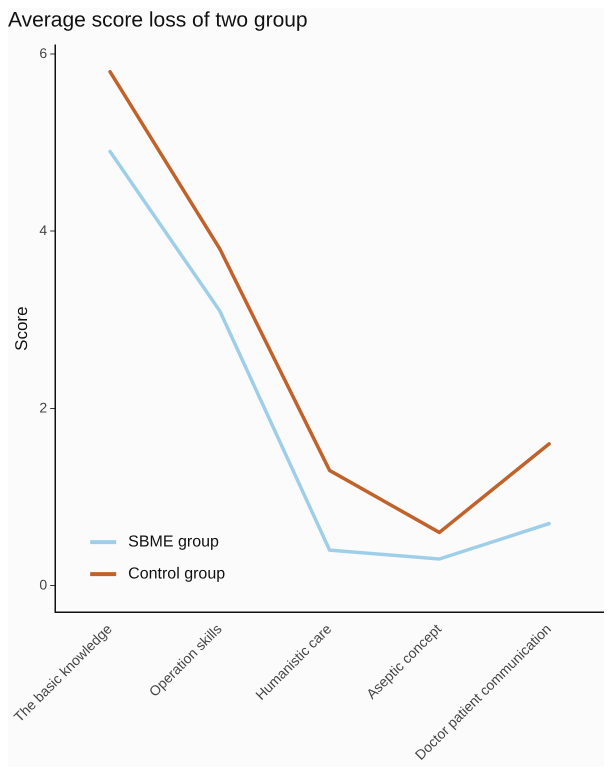 The width and height of the screenshot is (612, 775). I want to click on chart-title: Average score loss of two group, so click(158, 20).